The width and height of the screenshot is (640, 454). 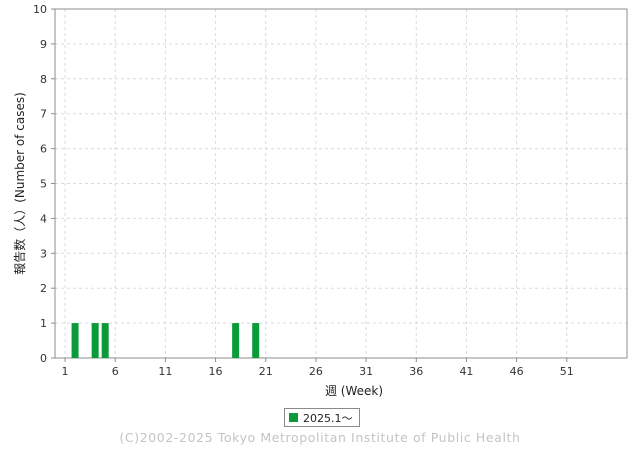 What do you see at coordinates (43, 184) in the screenshot?
I see `y-tick-label: 5` at bounding box center [43, 184].